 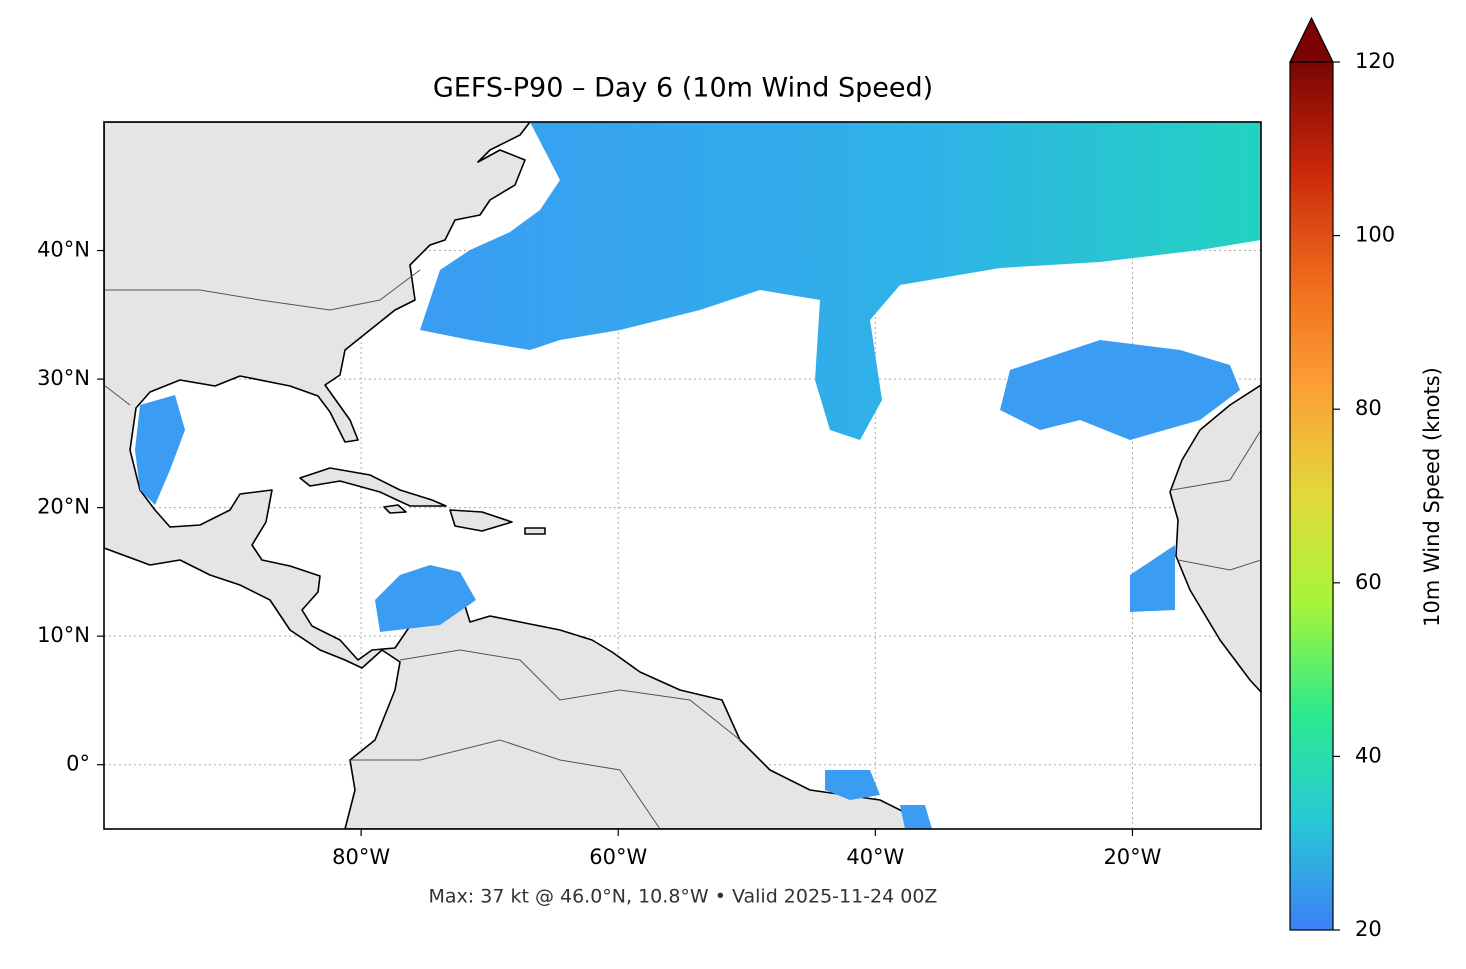 I want to click on colorbar-frame, so click(x=1311, y=496).